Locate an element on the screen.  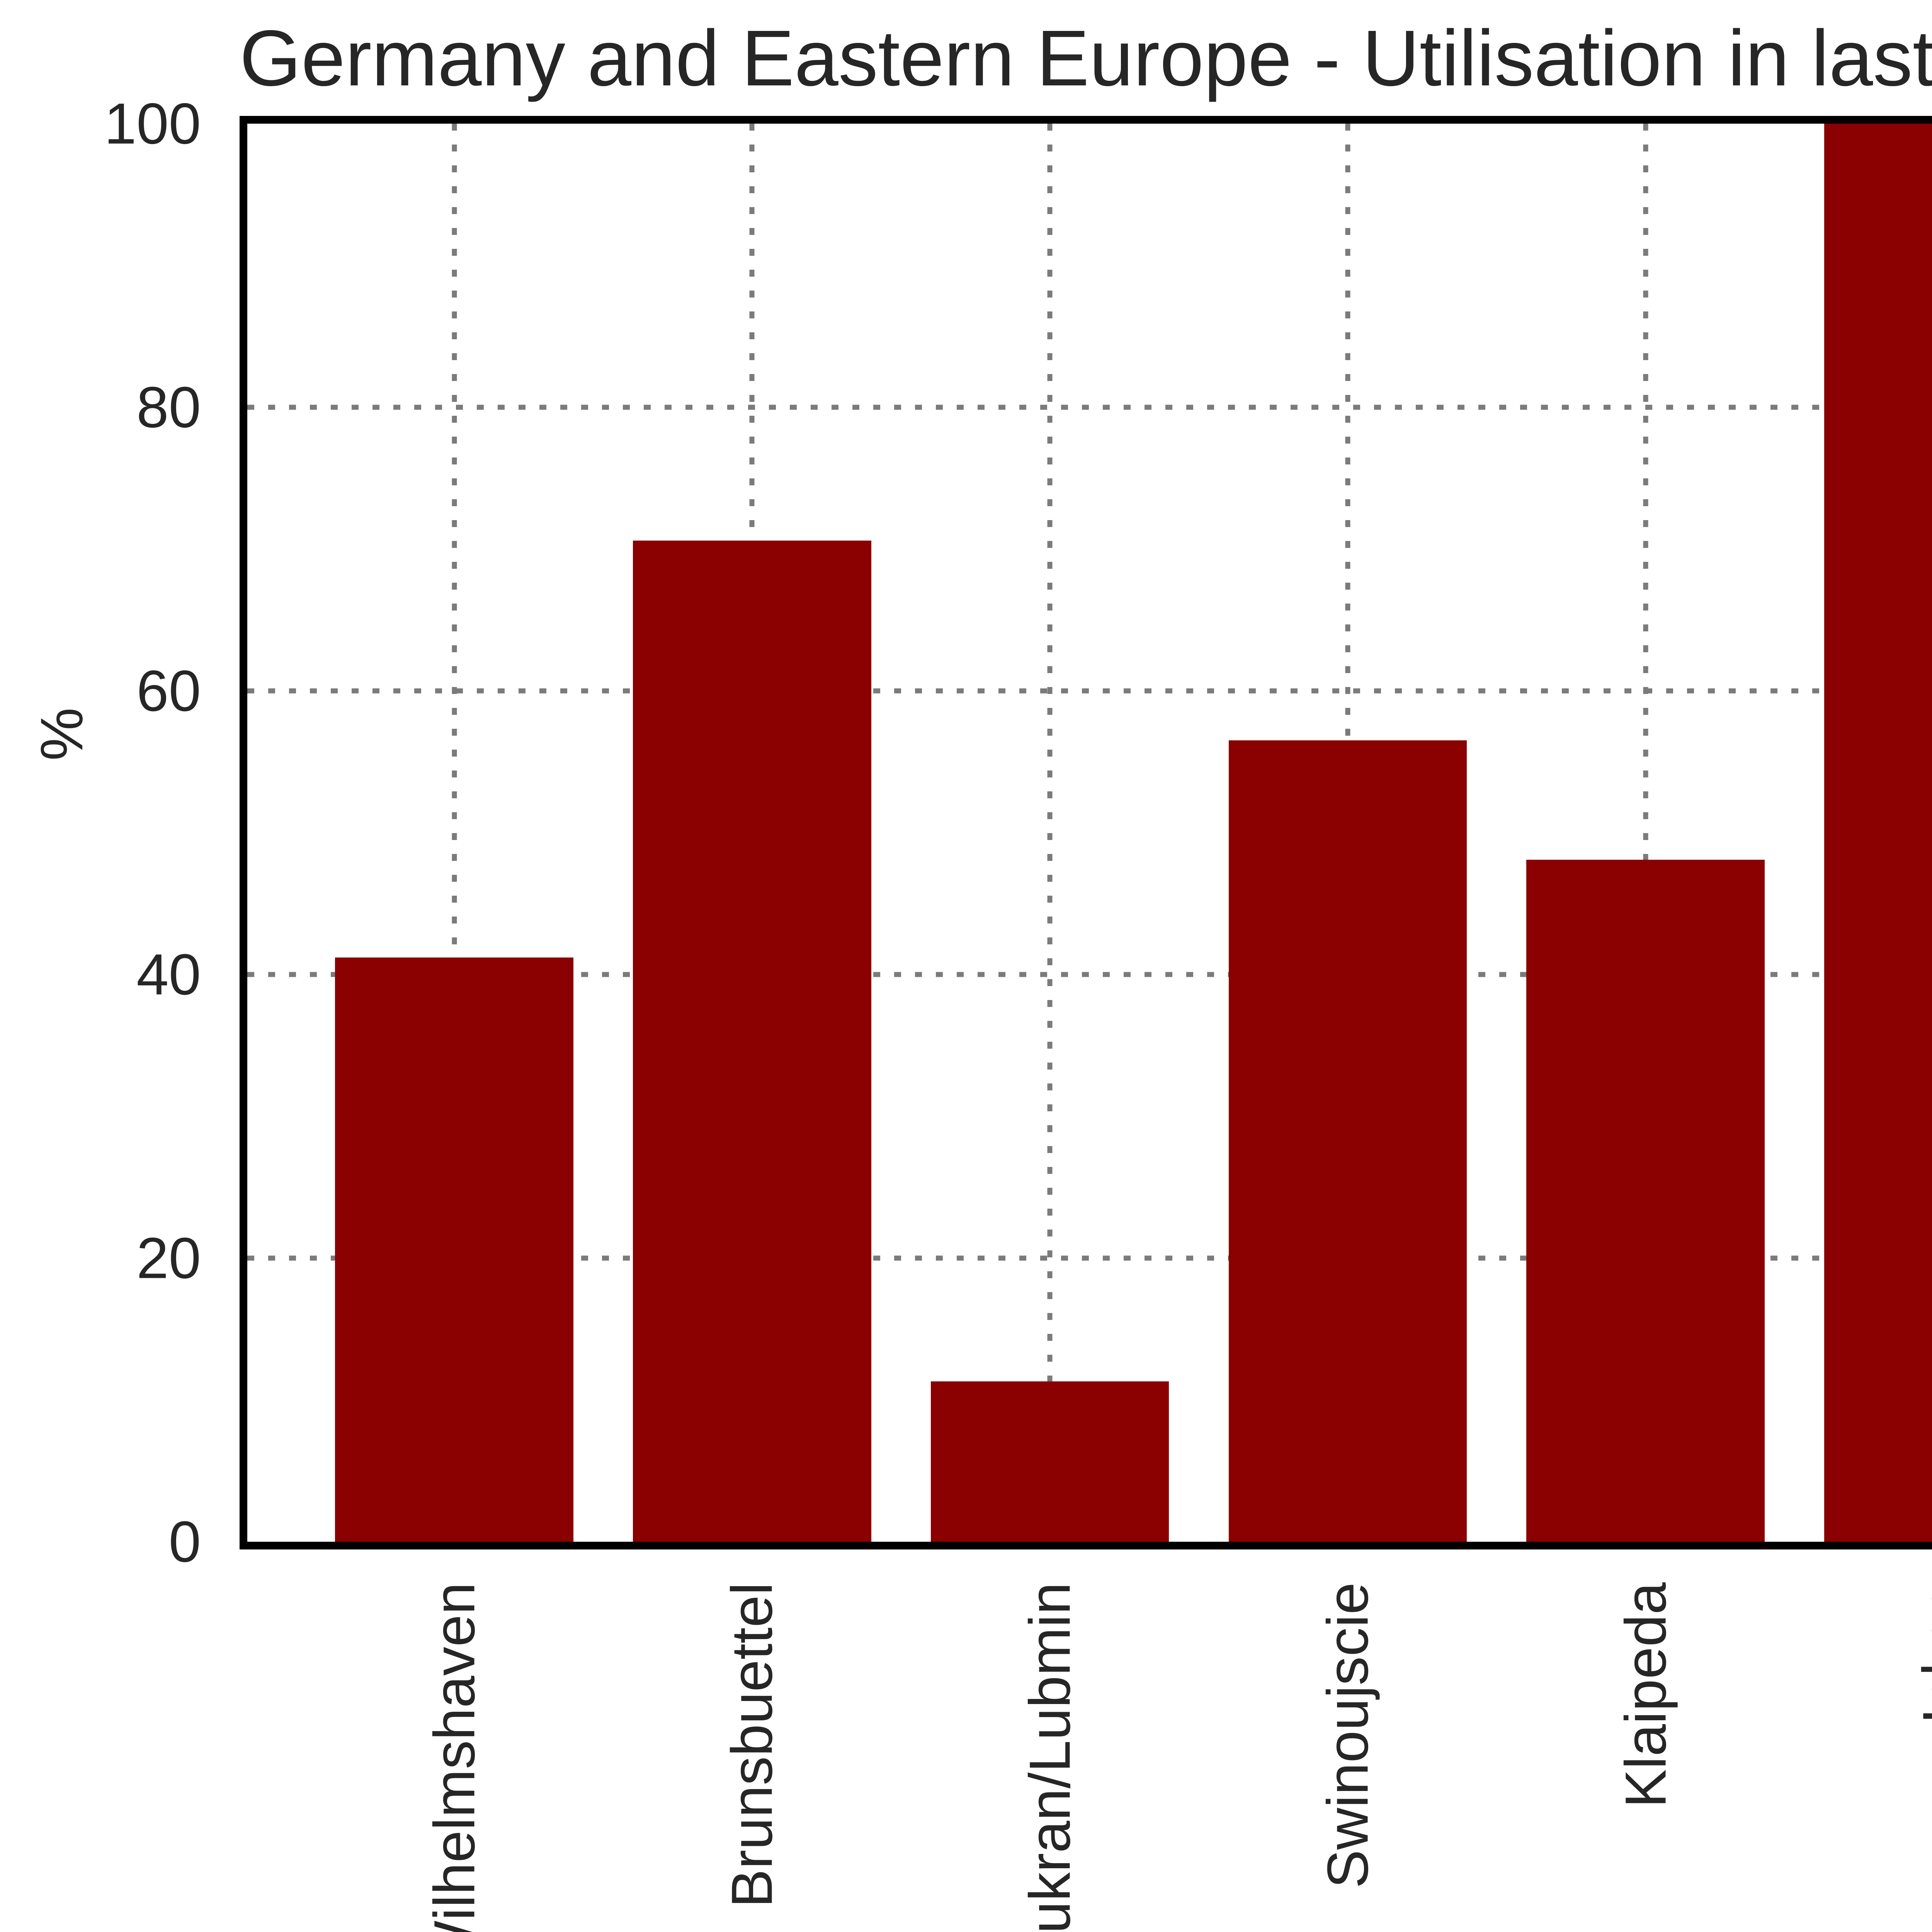
horizontal-gridline is located at coordinates (1090, 407).